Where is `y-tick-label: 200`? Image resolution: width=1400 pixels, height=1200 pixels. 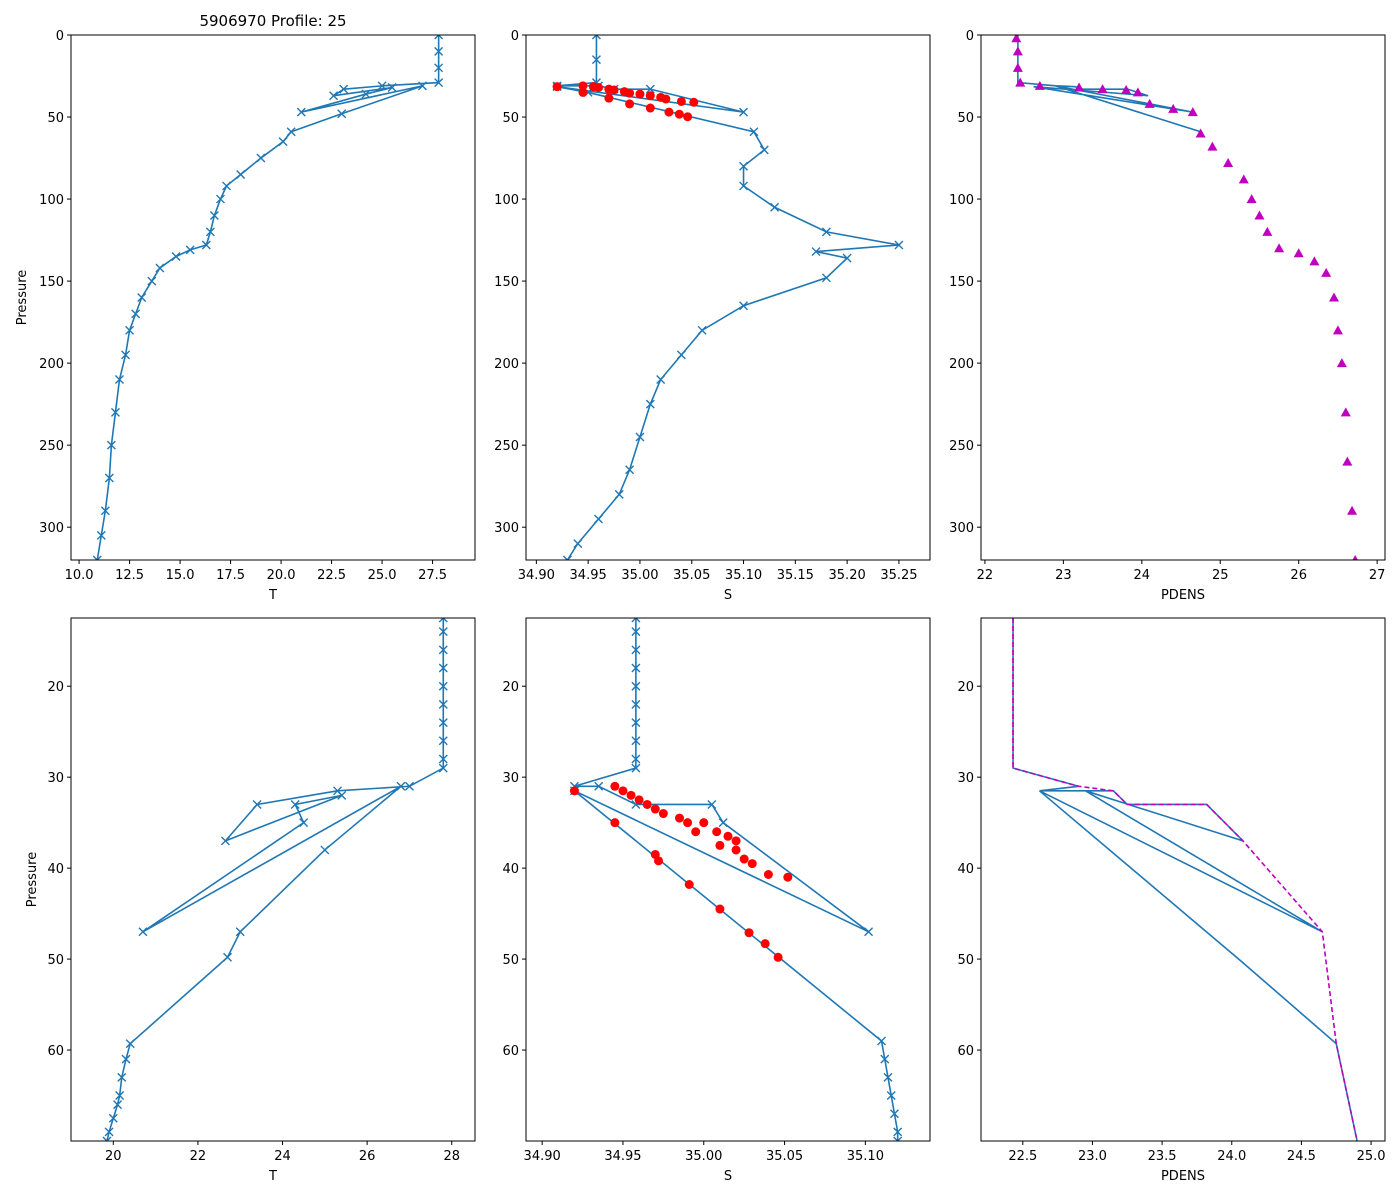 y-tick-label: 200 is located at coordinates (961, 364).